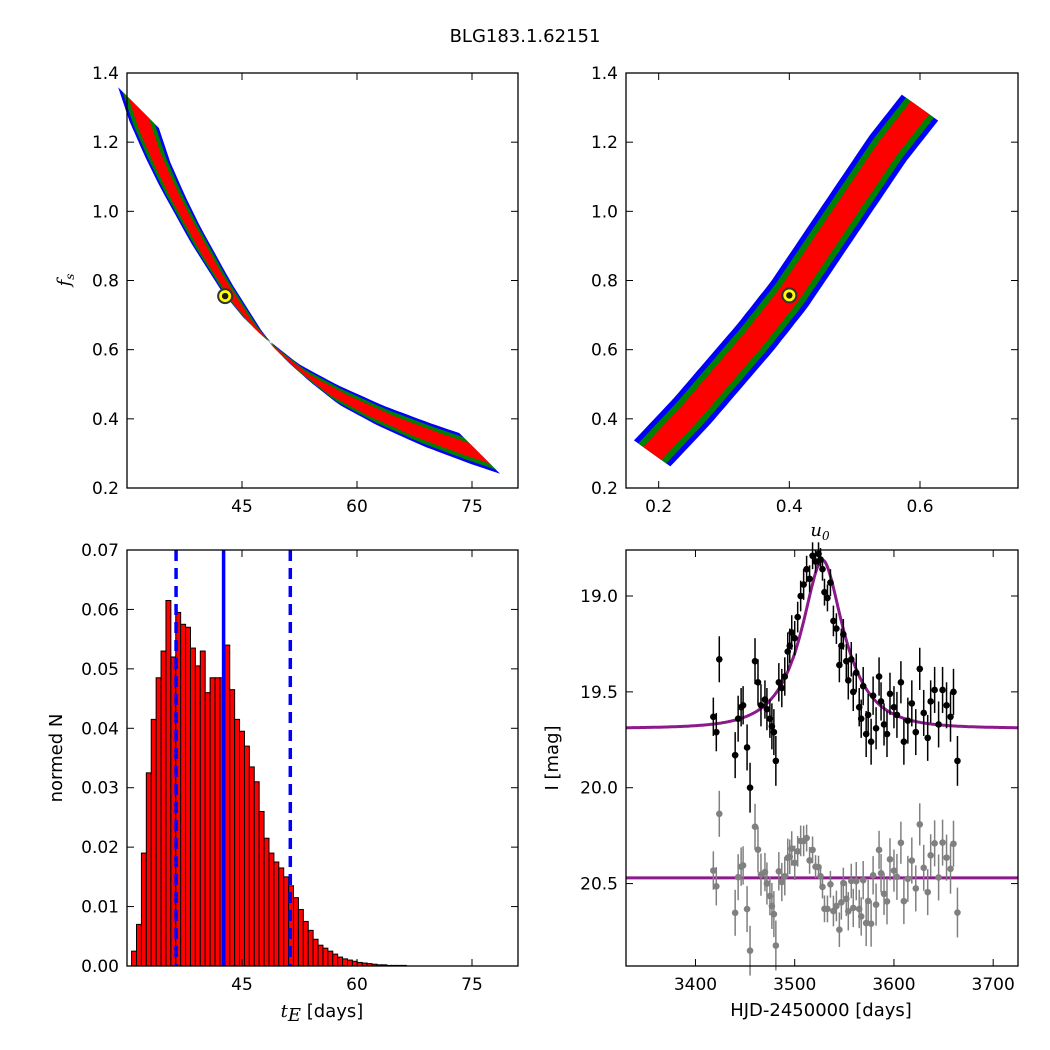 The width and height of the screenshot is (1050, 1050). What do you see at coordinates (472, 507) in the screenshot?
I see `p1-xtick-label: 75` at bounding box center [472, 507].